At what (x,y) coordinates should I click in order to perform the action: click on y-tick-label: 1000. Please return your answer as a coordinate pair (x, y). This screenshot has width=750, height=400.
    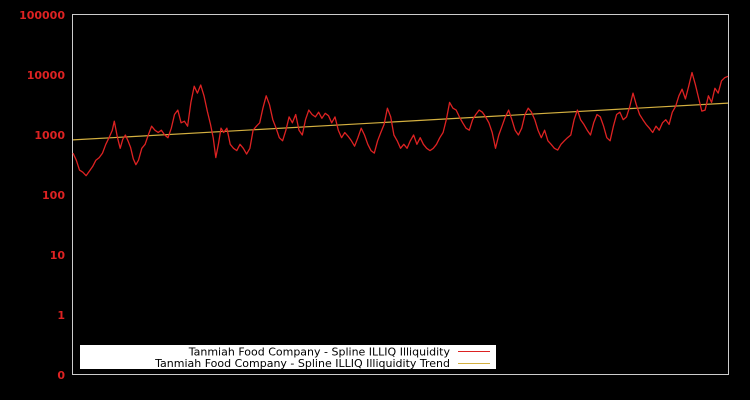
    Looking at the image, I should click on (49, 135).